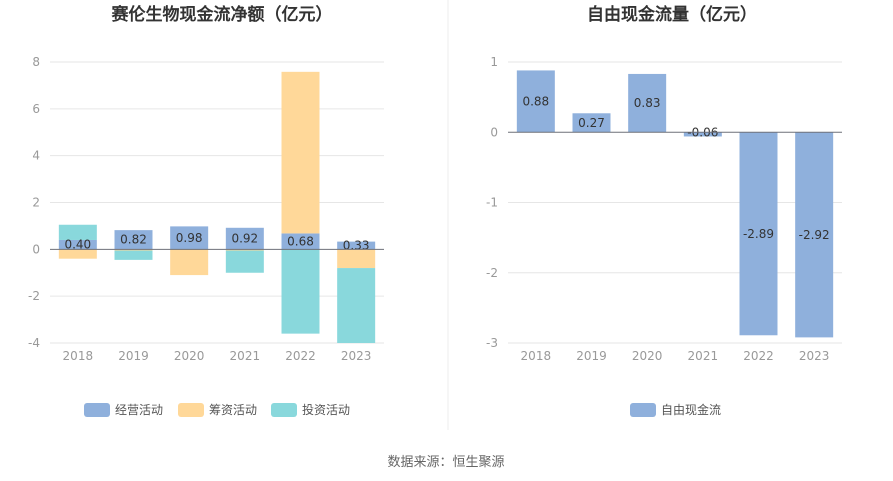  Describe the element at coordinates (492, 203) in the screenshot. I see `y-tick-label: -1` at that location.